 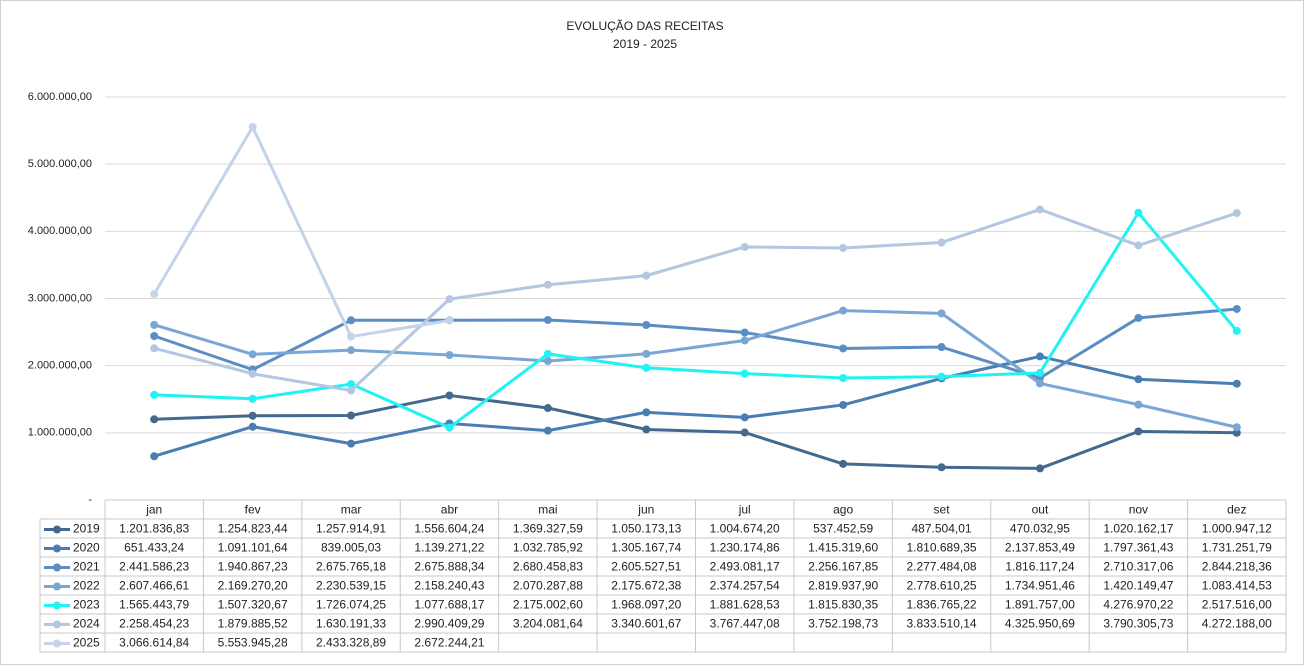 What do you see at coordinates (646, 624) in the screenshot?
I see `table-cell: 3.340.601,67` at bounding box center [646, 624].